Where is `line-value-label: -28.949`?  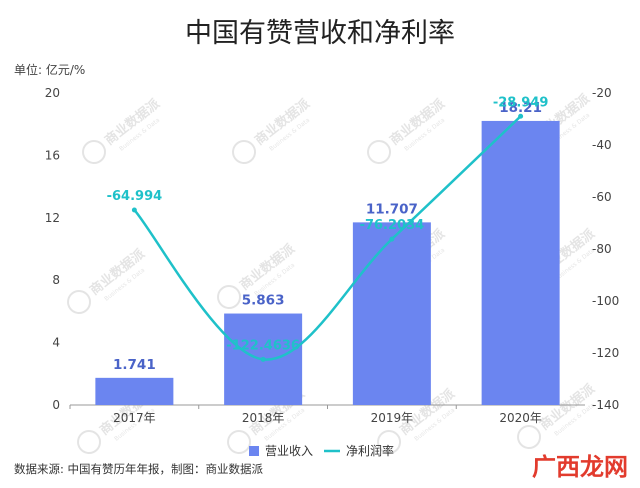 line-value-label: -28.949 is located at coordinates (521, 102).